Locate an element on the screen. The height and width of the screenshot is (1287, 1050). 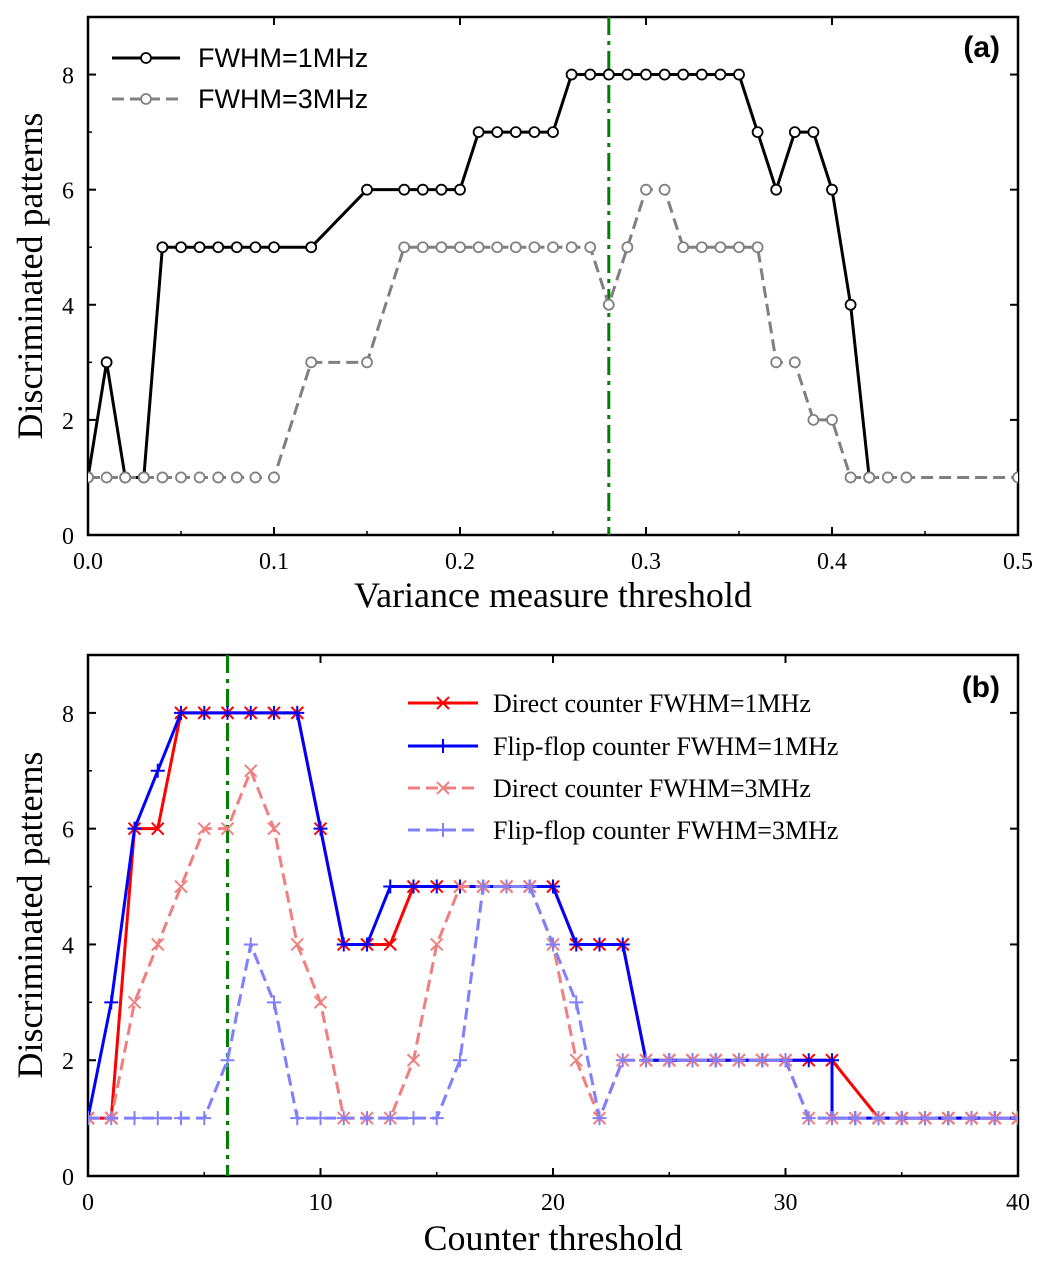
panel-a-x-tick-label: 0.2 is located at coordinates (460, 562).